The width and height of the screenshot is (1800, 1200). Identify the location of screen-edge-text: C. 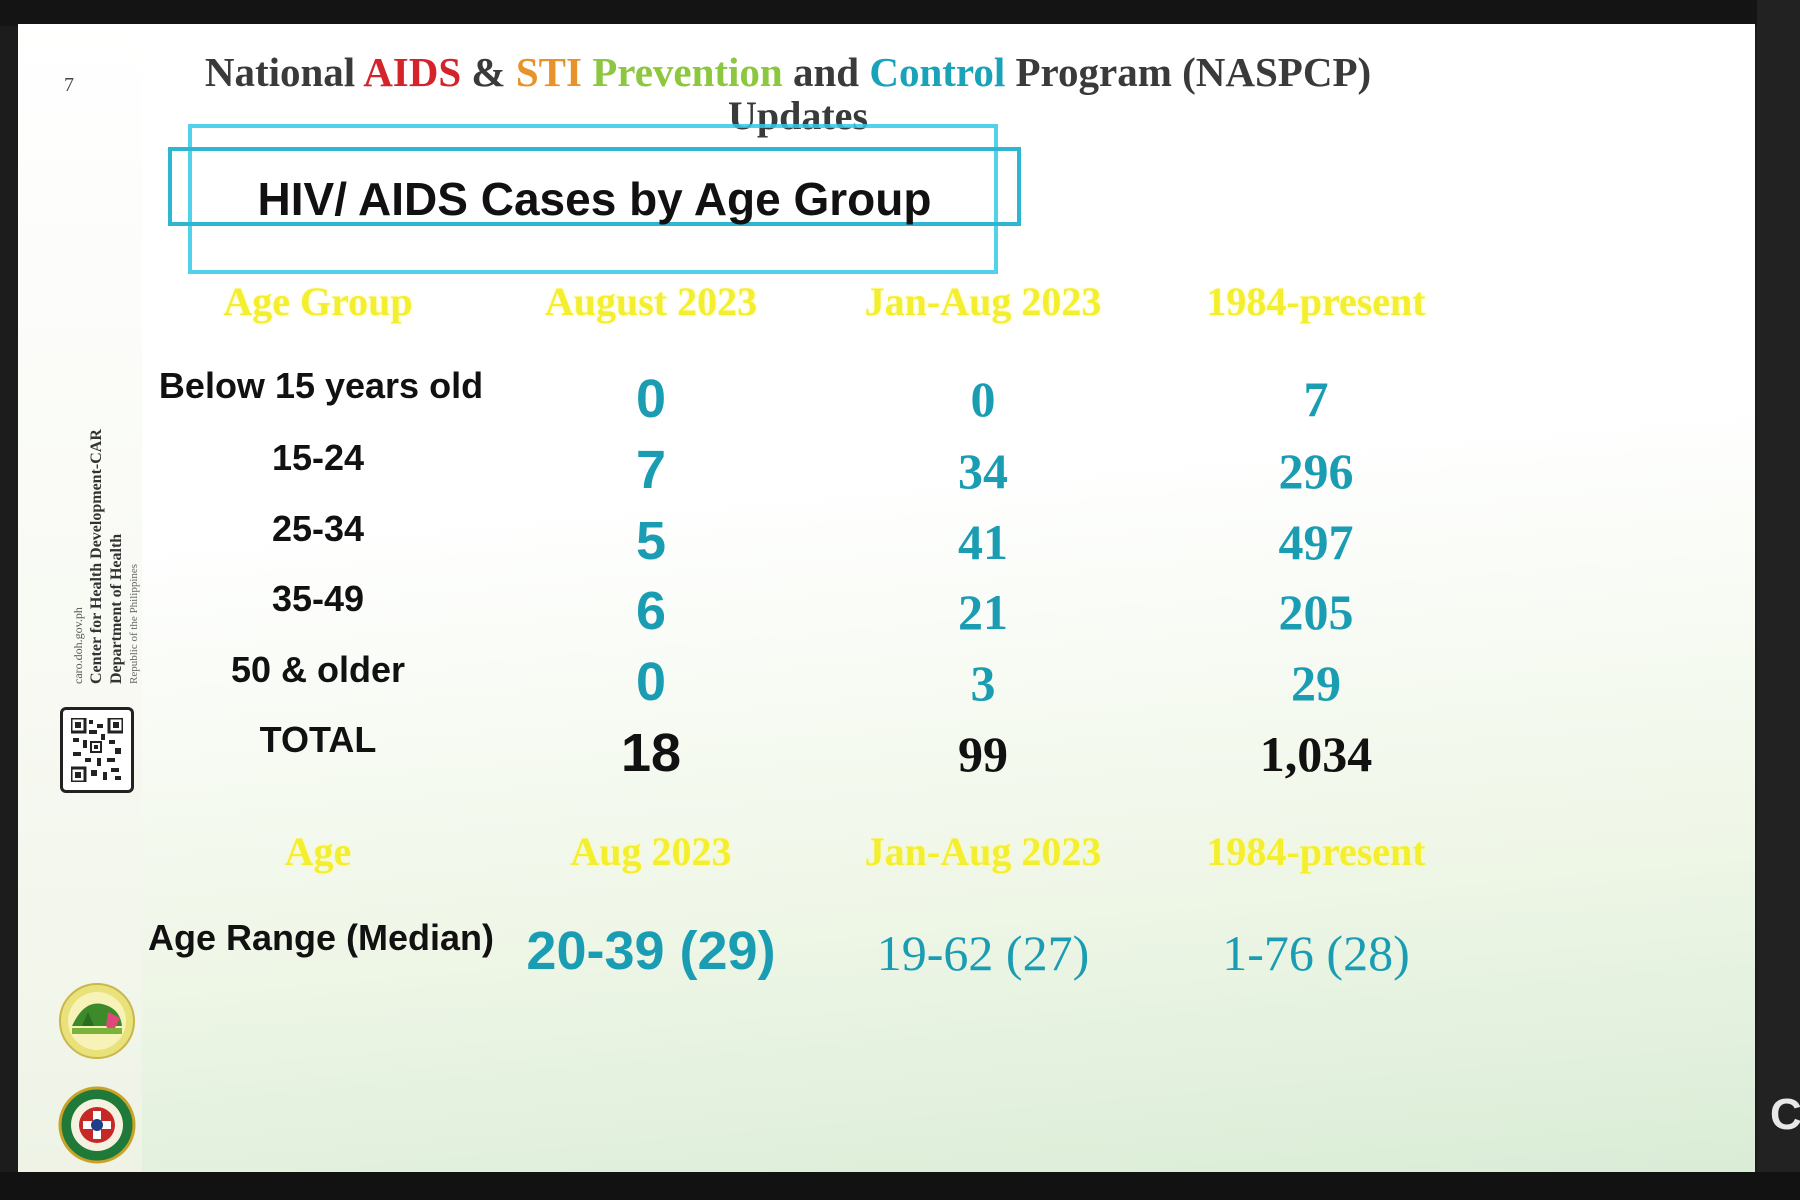
(1785, 1114).